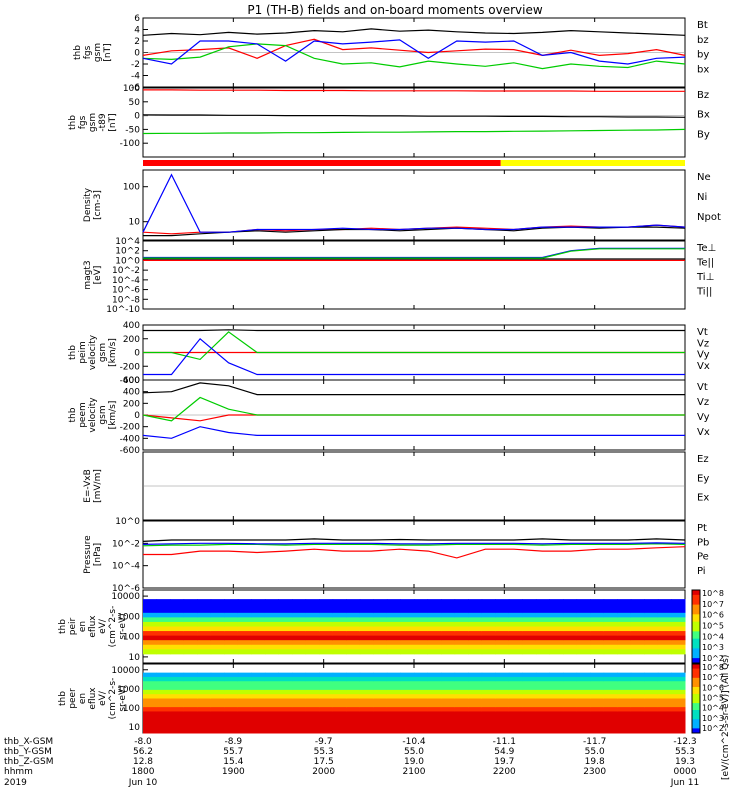 Image resolution: width=750 pixels, height=800 pixels. What do you see at coordinates (323, 772) in the screenshot?
I see `x-tick-label: 2000` at bounding box center [323, 772].